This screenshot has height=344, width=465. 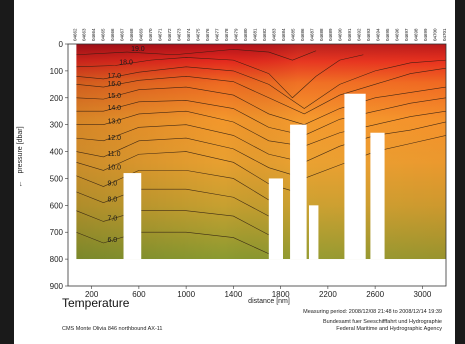 What do you see at coordinates (114, 122) in the screenshot?
I see `contour-label: 13.0` at bounding box center [114, 122].